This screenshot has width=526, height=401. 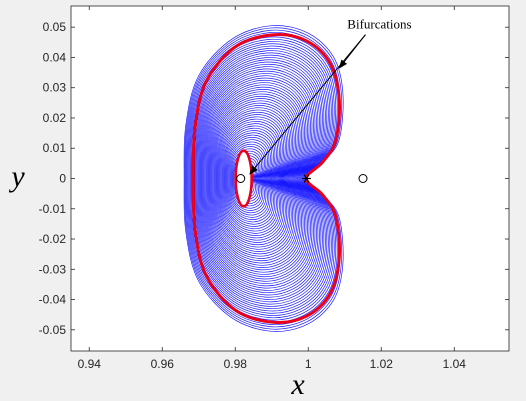 What do you see at coordinates (90, 364) in the screenshot?
I see `x-tick-label: 0.94` at bounding box center [90, 364].